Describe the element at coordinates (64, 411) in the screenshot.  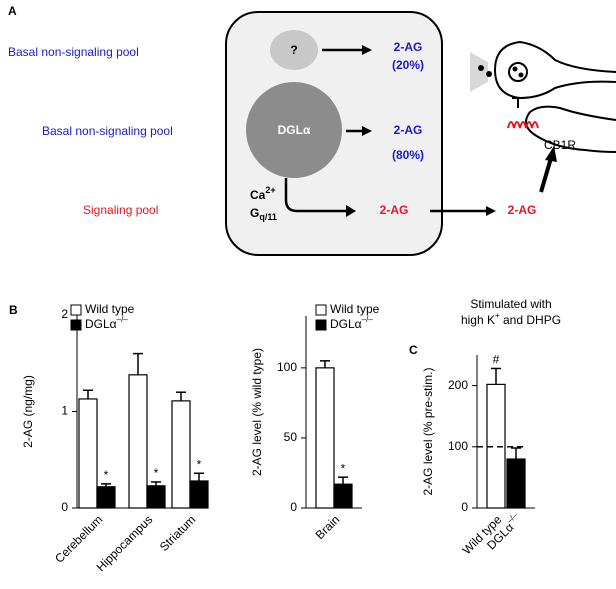
I see `y-tick-label: 1` at that location.